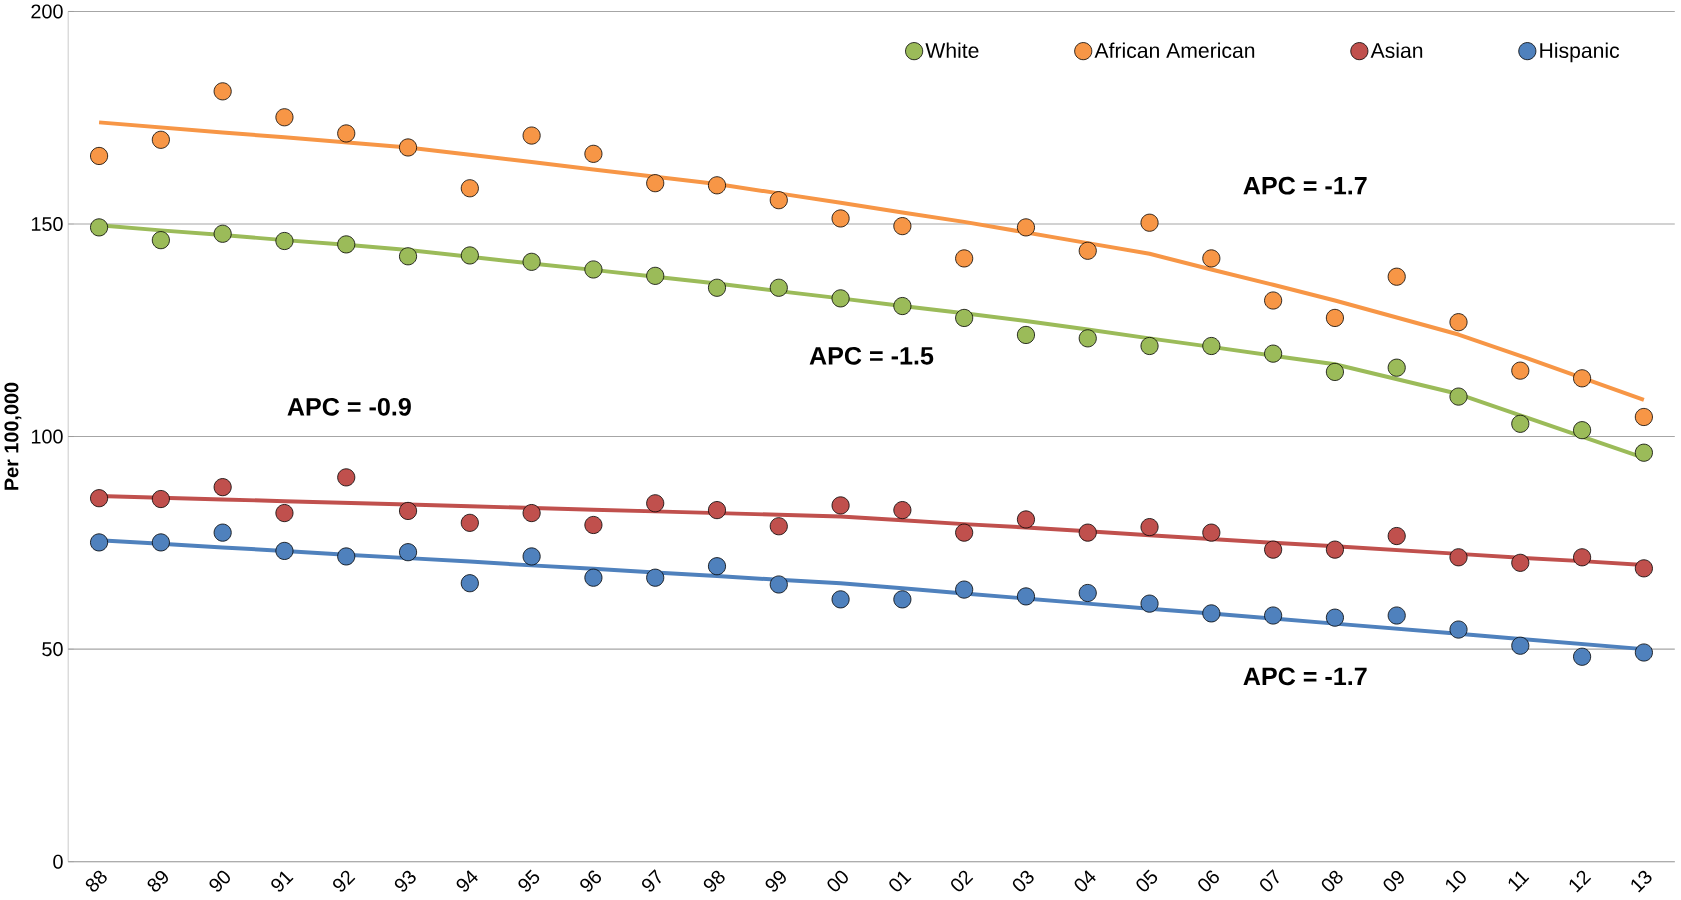  I want to click on y-tick-label: 100, so click(47, 436).